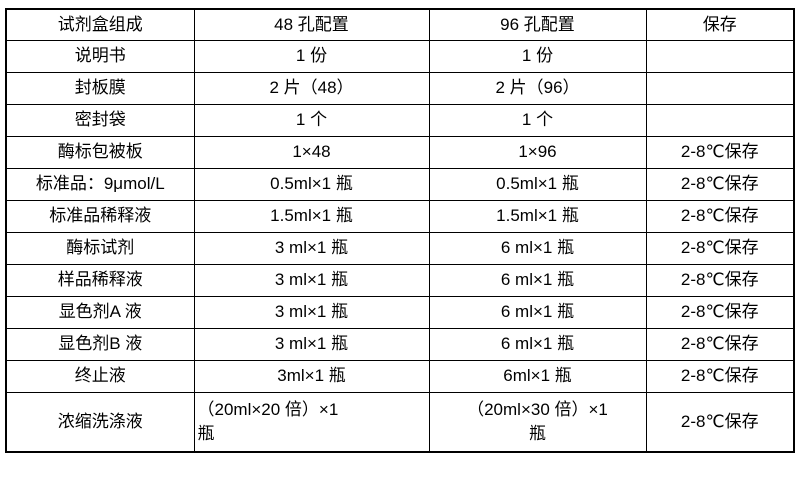  Describe the element at coordinates (311, 88) in the screenshot. I see `table-cell: 2 片（48）` at that location.